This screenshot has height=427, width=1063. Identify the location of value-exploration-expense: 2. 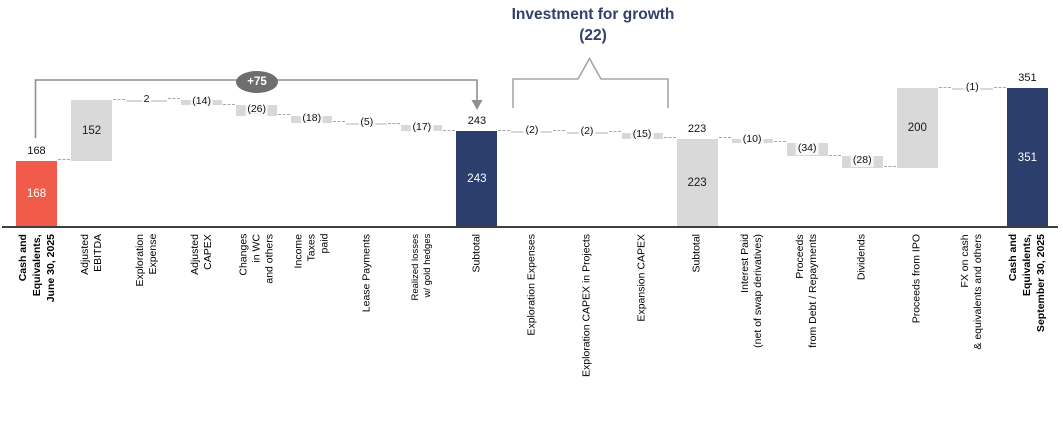
(146, 99).